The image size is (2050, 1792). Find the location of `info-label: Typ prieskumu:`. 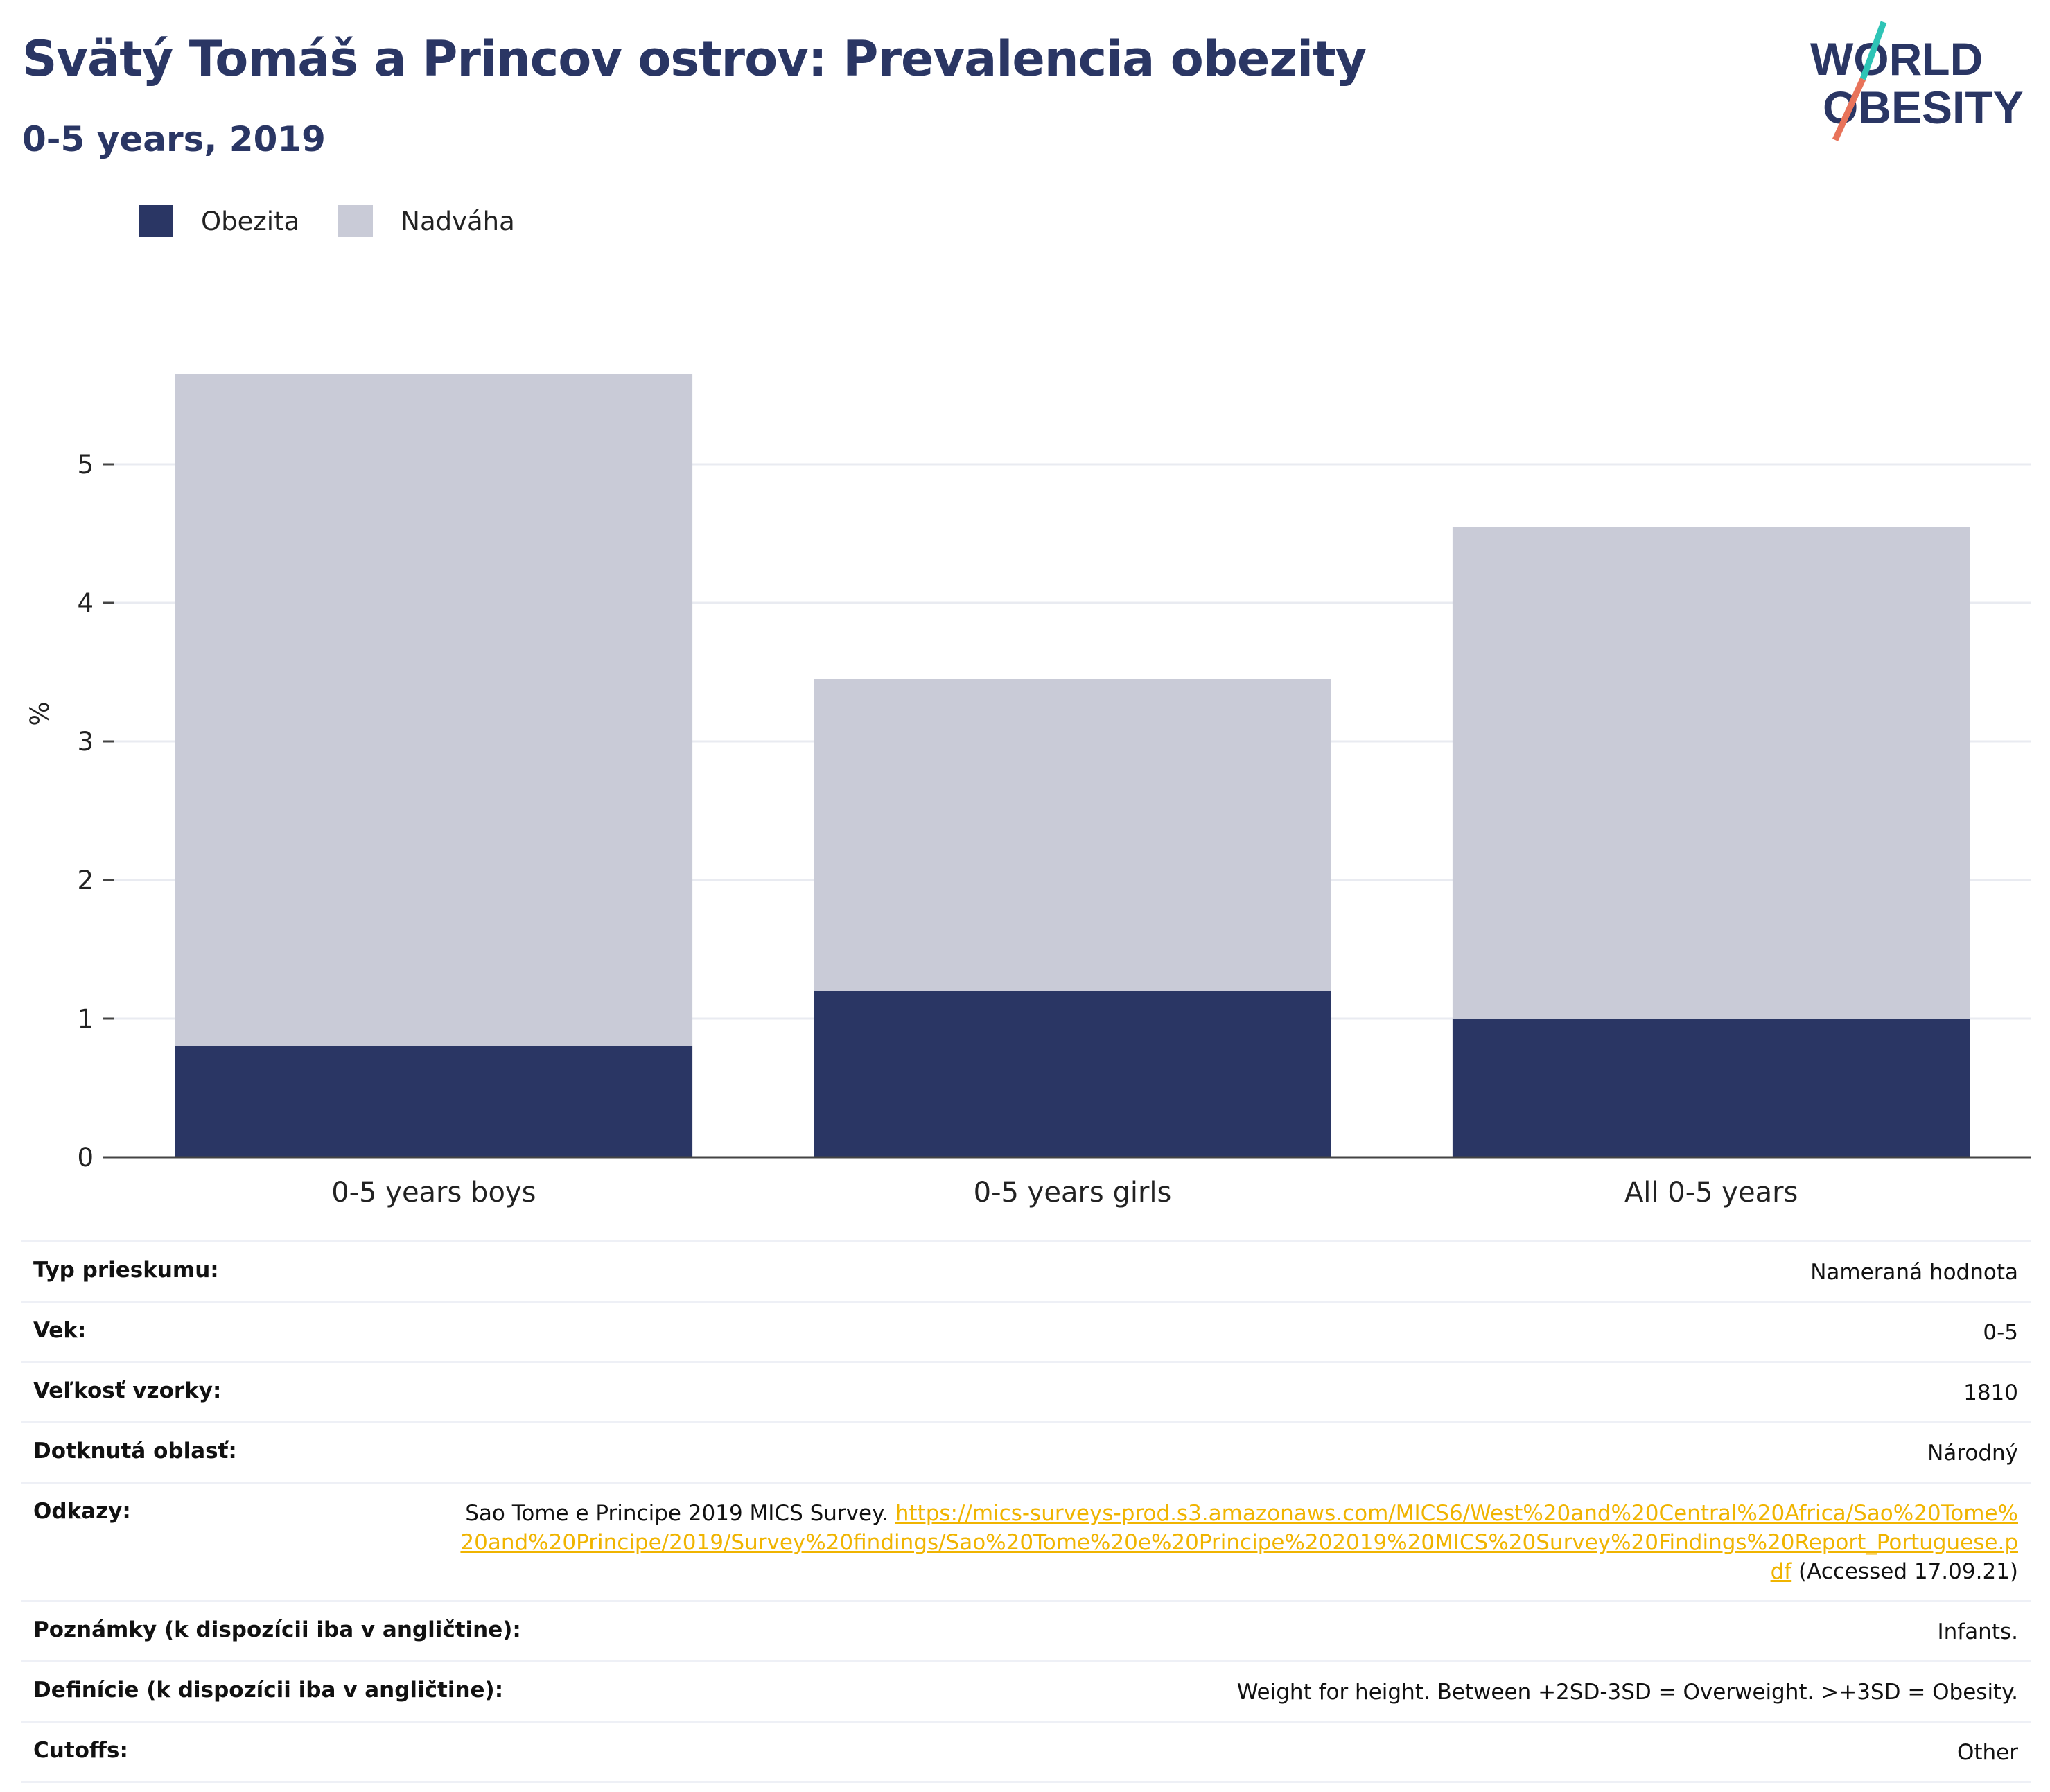

info-label: Typ prieskumu: is located at coordinates (126, 1270).